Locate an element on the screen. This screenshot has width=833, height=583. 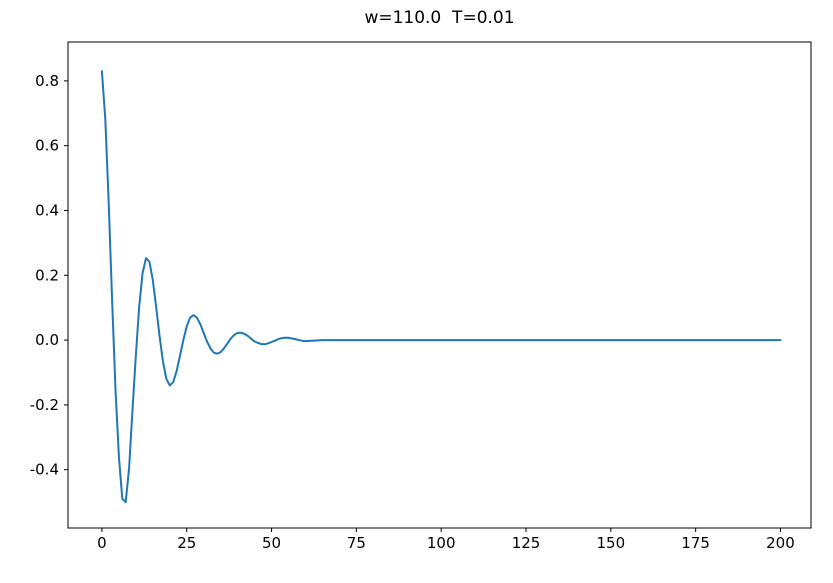
x-tick-label: 100 is located at coordinates (441, 543).